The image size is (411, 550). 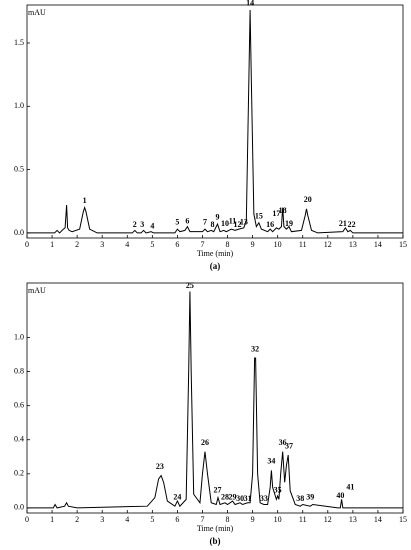 I want to click on peak-label: 7, so click(x=205, y=222).